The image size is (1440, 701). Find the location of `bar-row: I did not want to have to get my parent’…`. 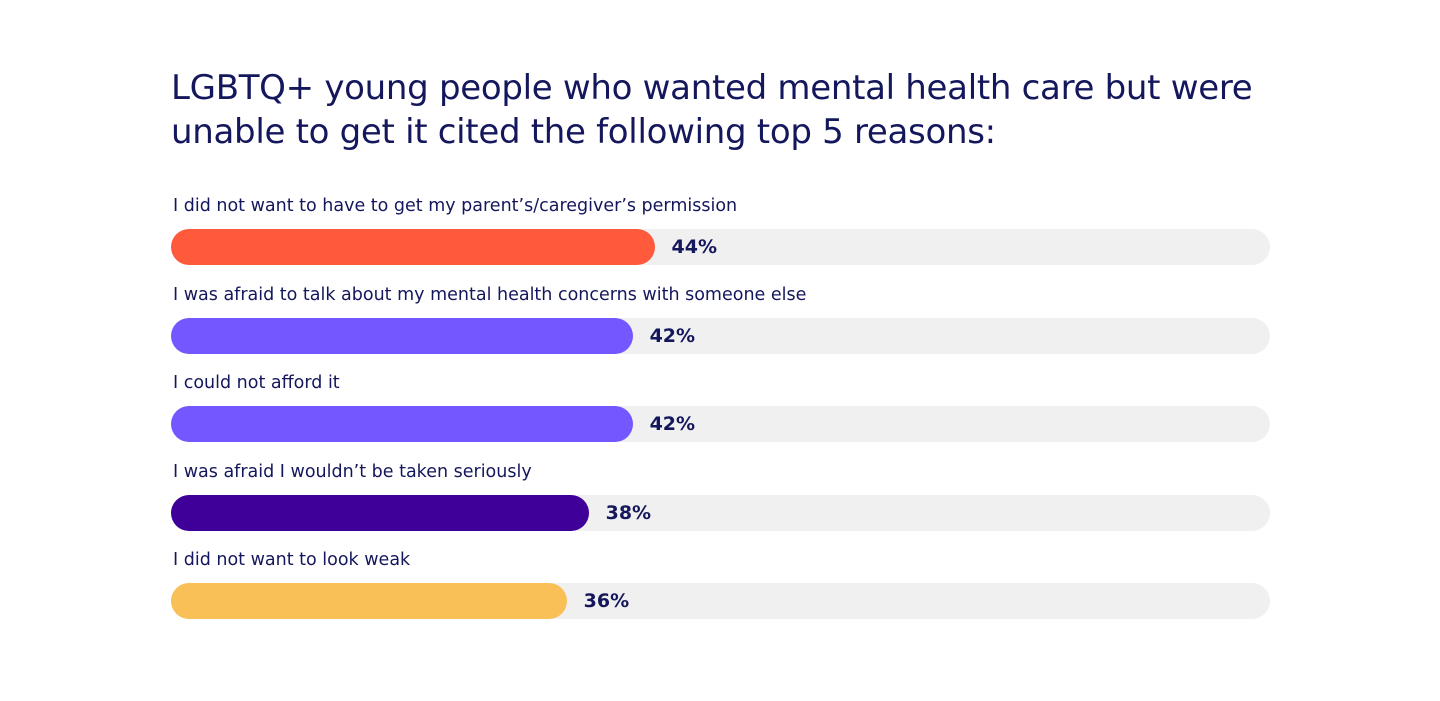

bar-row: I did not want to have to get my parent’… is located at coordinates (720, 238).